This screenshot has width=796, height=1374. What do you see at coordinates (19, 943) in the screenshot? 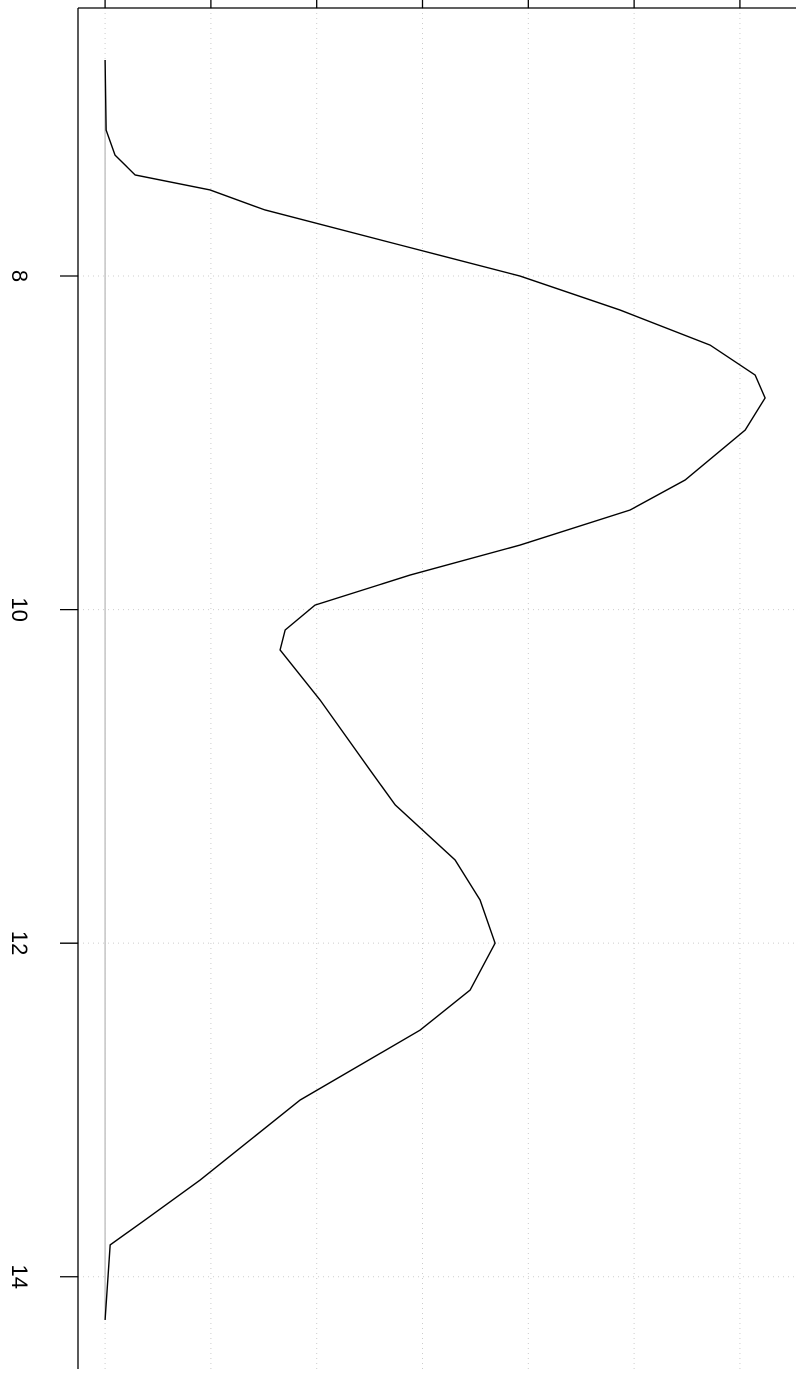
I see `x-tick-label: 12` at bounding box center [19, 943].